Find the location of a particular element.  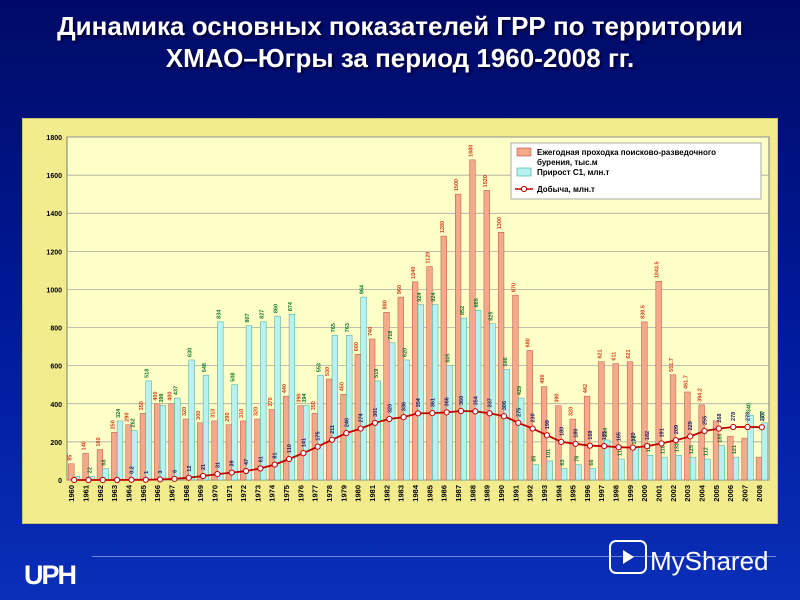

x-tick-label: 2003 is located at coordinates (687, 493).